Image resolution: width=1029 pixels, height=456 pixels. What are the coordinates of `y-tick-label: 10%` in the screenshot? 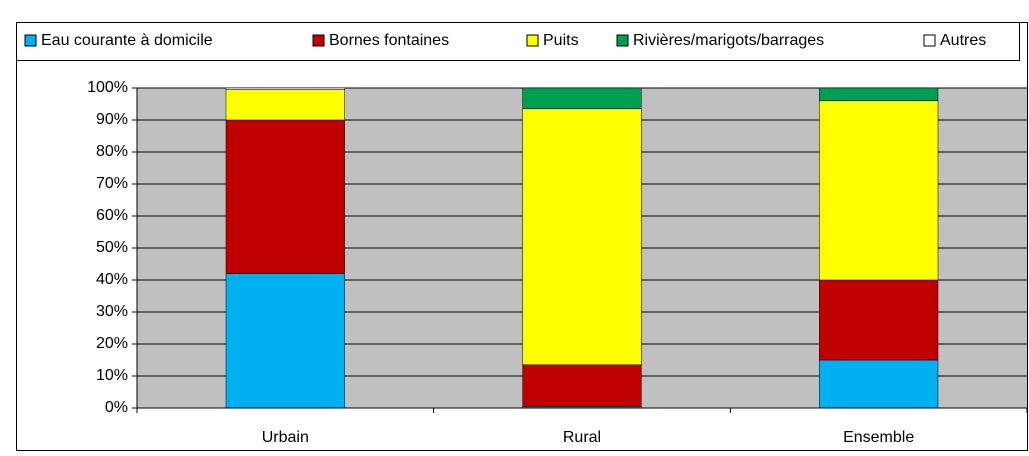 It's located at (112, 375).